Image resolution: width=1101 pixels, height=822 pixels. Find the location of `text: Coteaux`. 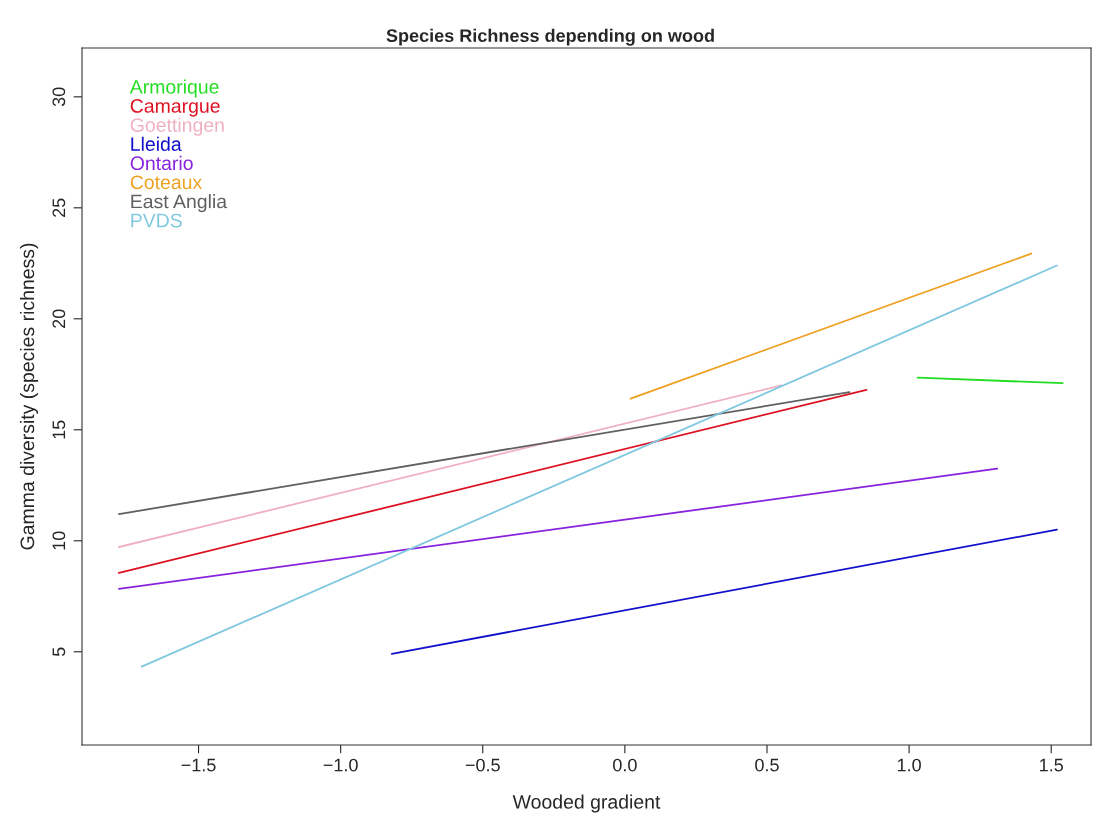

text: Coteaux is located at coordinates (166, 182).